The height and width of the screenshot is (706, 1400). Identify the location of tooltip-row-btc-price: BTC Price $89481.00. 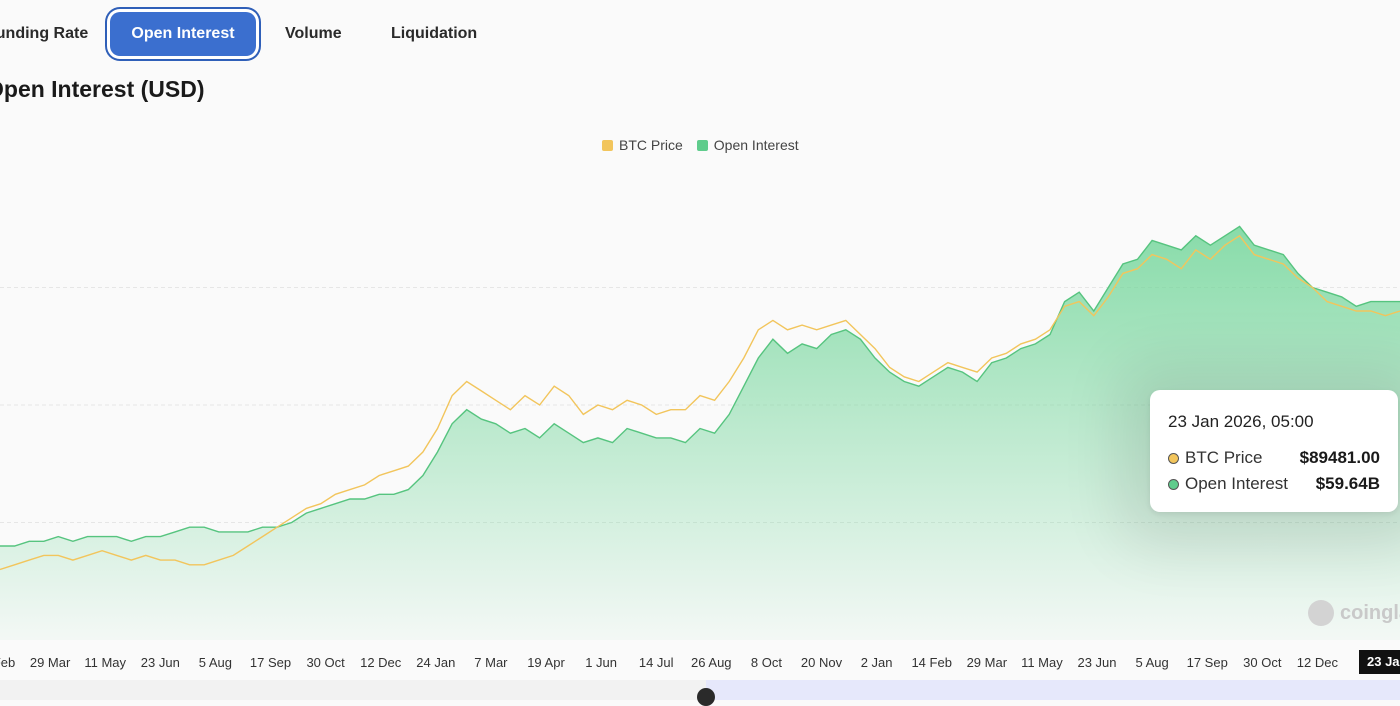
(1274, 458).